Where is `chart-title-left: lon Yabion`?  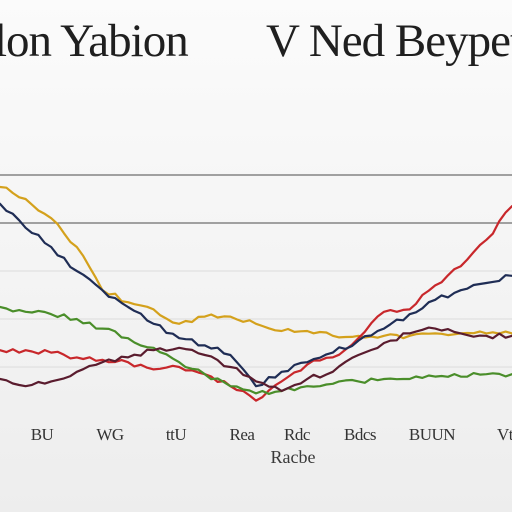 chart-title-left: lon Yabion is located at coordinates (94, 41).